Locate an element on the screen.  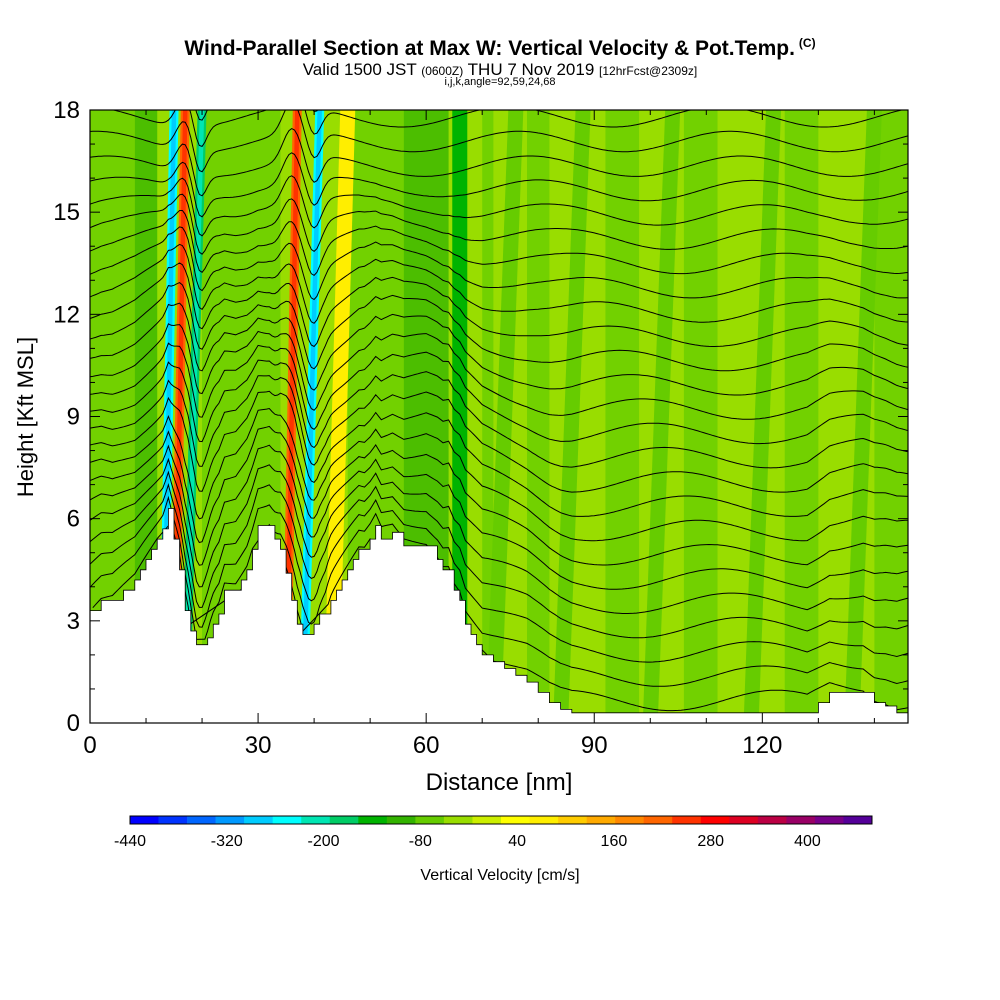
colorbar-frame is located at coordinates (501, 820).